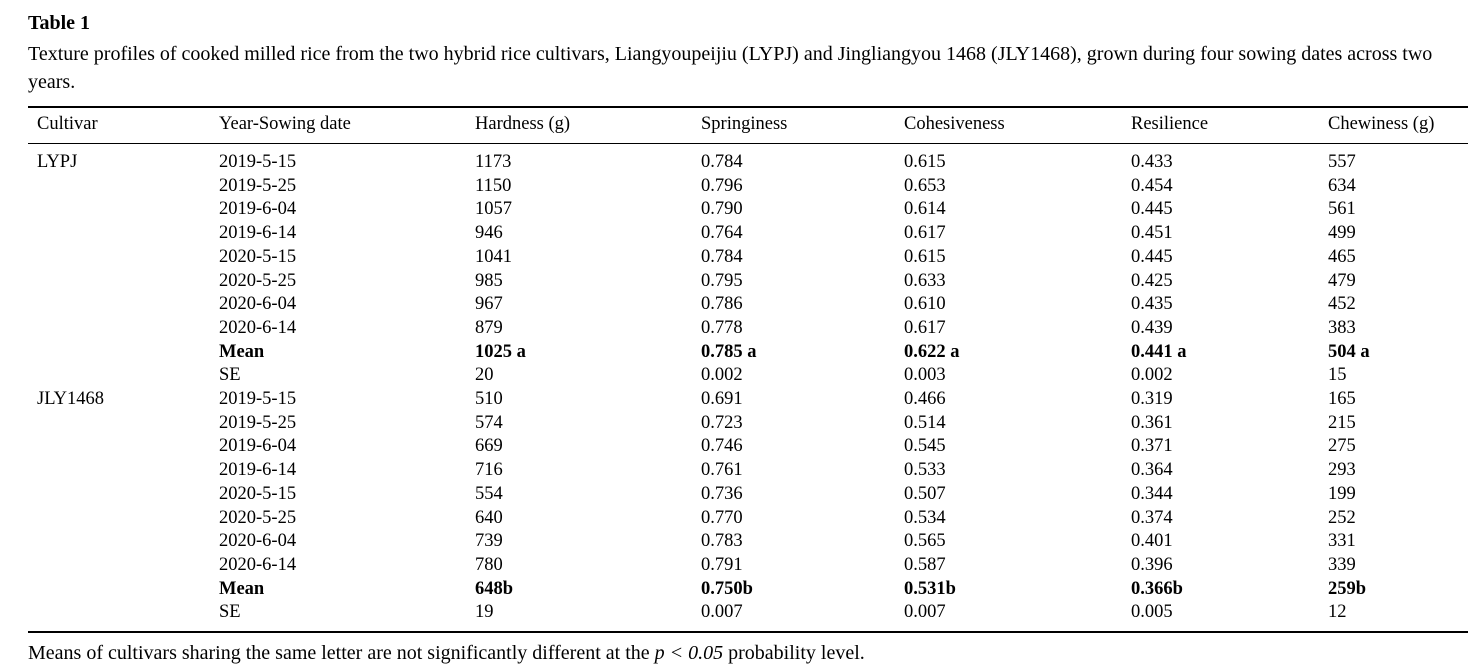 This screenshot has height=671, width=1484. What do you see at coordinates (722, 517) in the screenshot?
I see `table-cell: 0.770` at bounding box center [722, 517].